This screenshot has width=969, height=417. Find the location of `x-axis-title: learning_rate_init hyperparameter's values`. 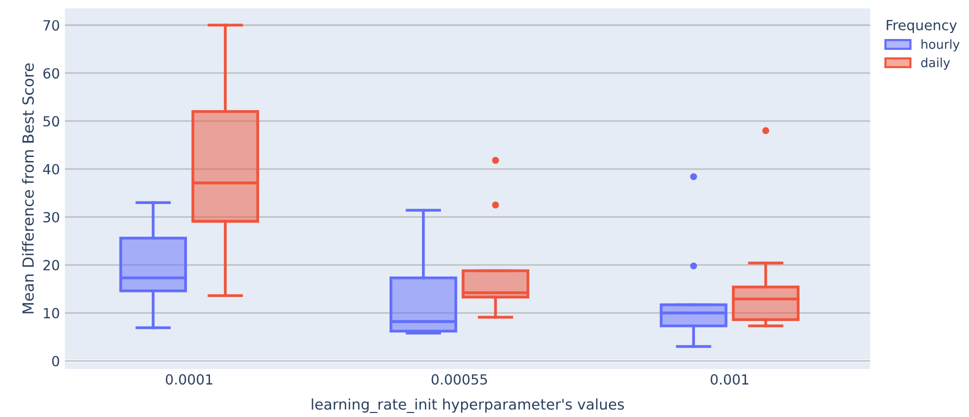

x-axis-title: learning_rate_init hyperparameter's values is located at coordinates (468, 405).